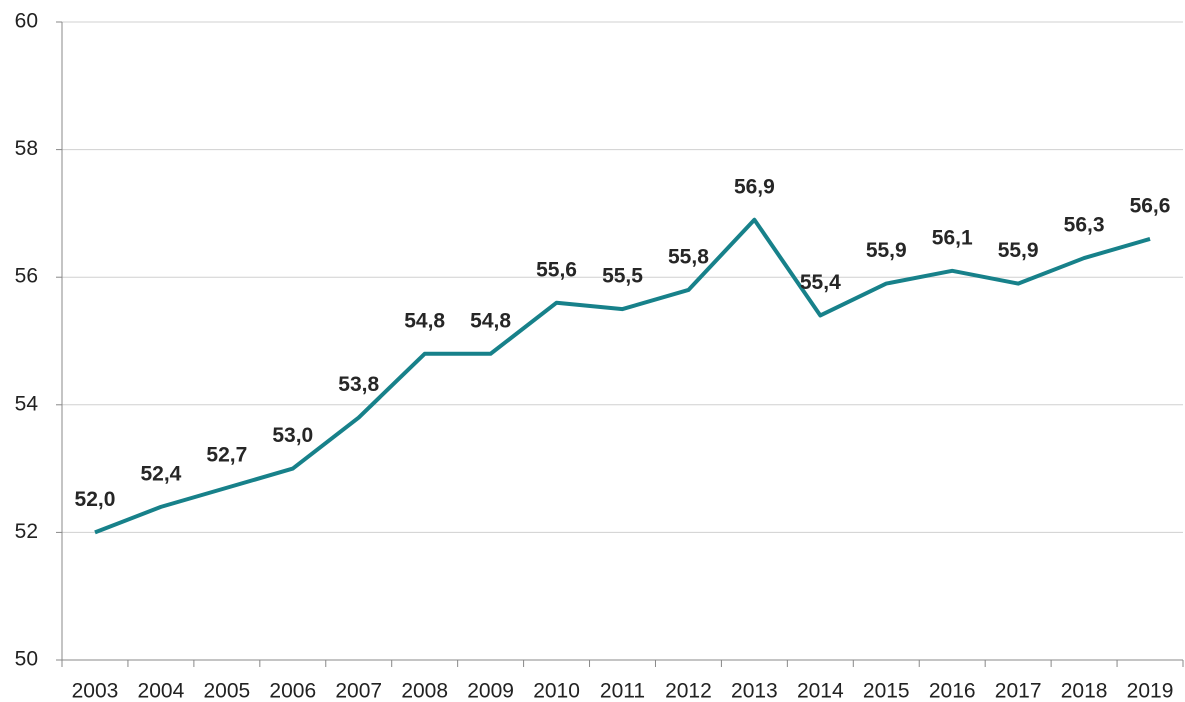 This screenshot has width=1185, height=702. I want to click on x-tick-label: 2006, so click(292, 691).